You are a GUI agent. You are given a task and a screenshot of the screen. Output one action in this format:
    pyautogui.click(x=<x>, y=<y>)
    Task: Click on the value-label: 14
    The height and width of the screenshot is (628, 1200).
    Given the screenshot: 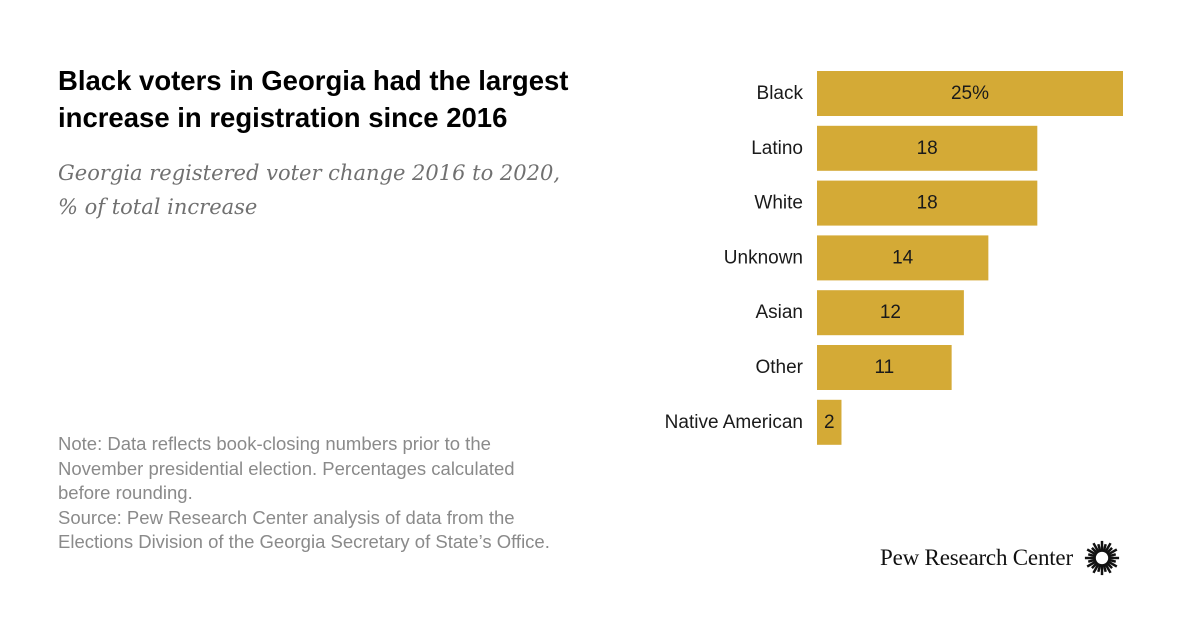 What is the action you would take?
    pyautogui.click(x=903, y=257)
    